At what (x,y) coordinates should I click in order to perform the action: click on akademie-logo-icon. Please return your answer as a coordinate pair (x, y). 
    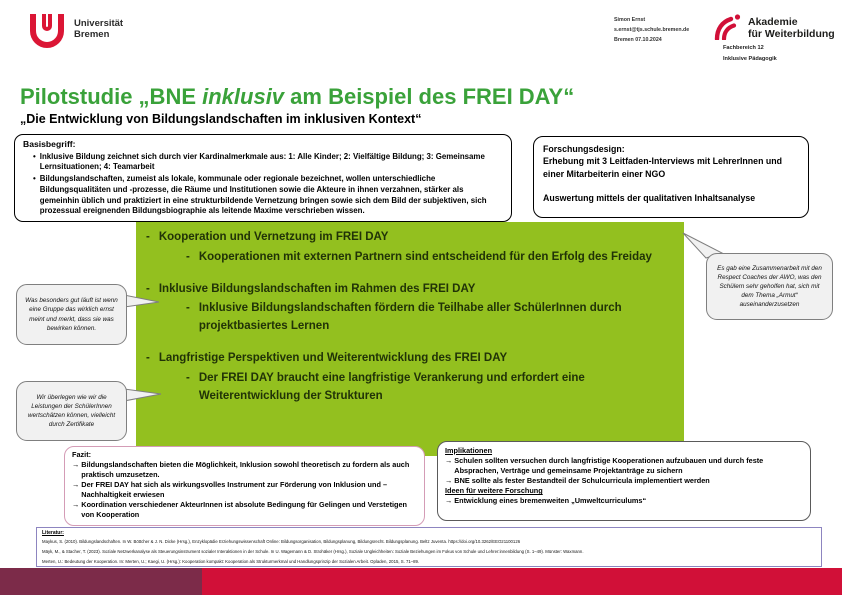
    Looking at the image, I should click on (727, 27).